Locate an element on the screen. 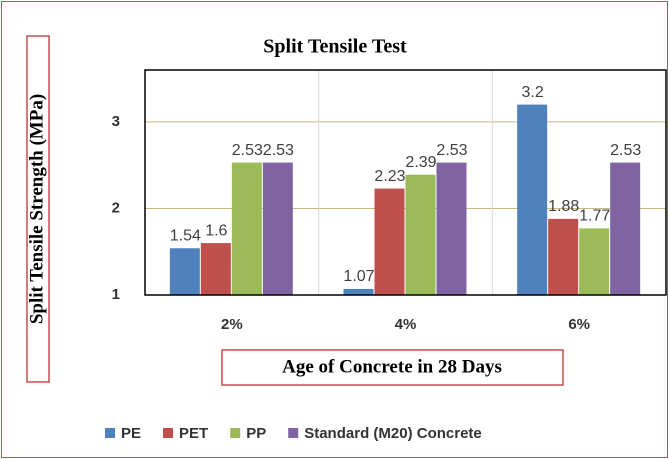 This screenshot has width=669, height=459. y-axis-label: Split Tensile Strength (MPa) is located at coordinates (36, 209).